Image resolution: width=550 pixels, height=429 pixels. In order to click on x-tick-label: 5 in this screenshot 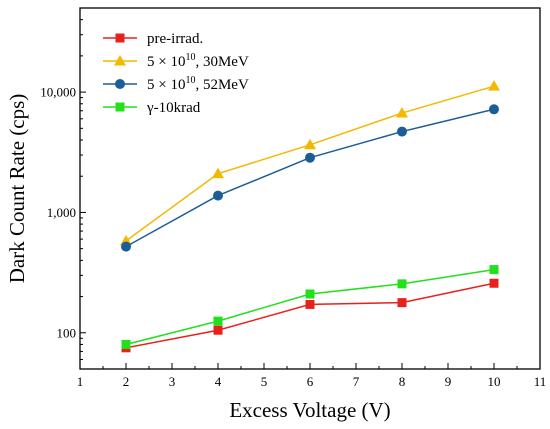, I will do `click(264, 381)`.